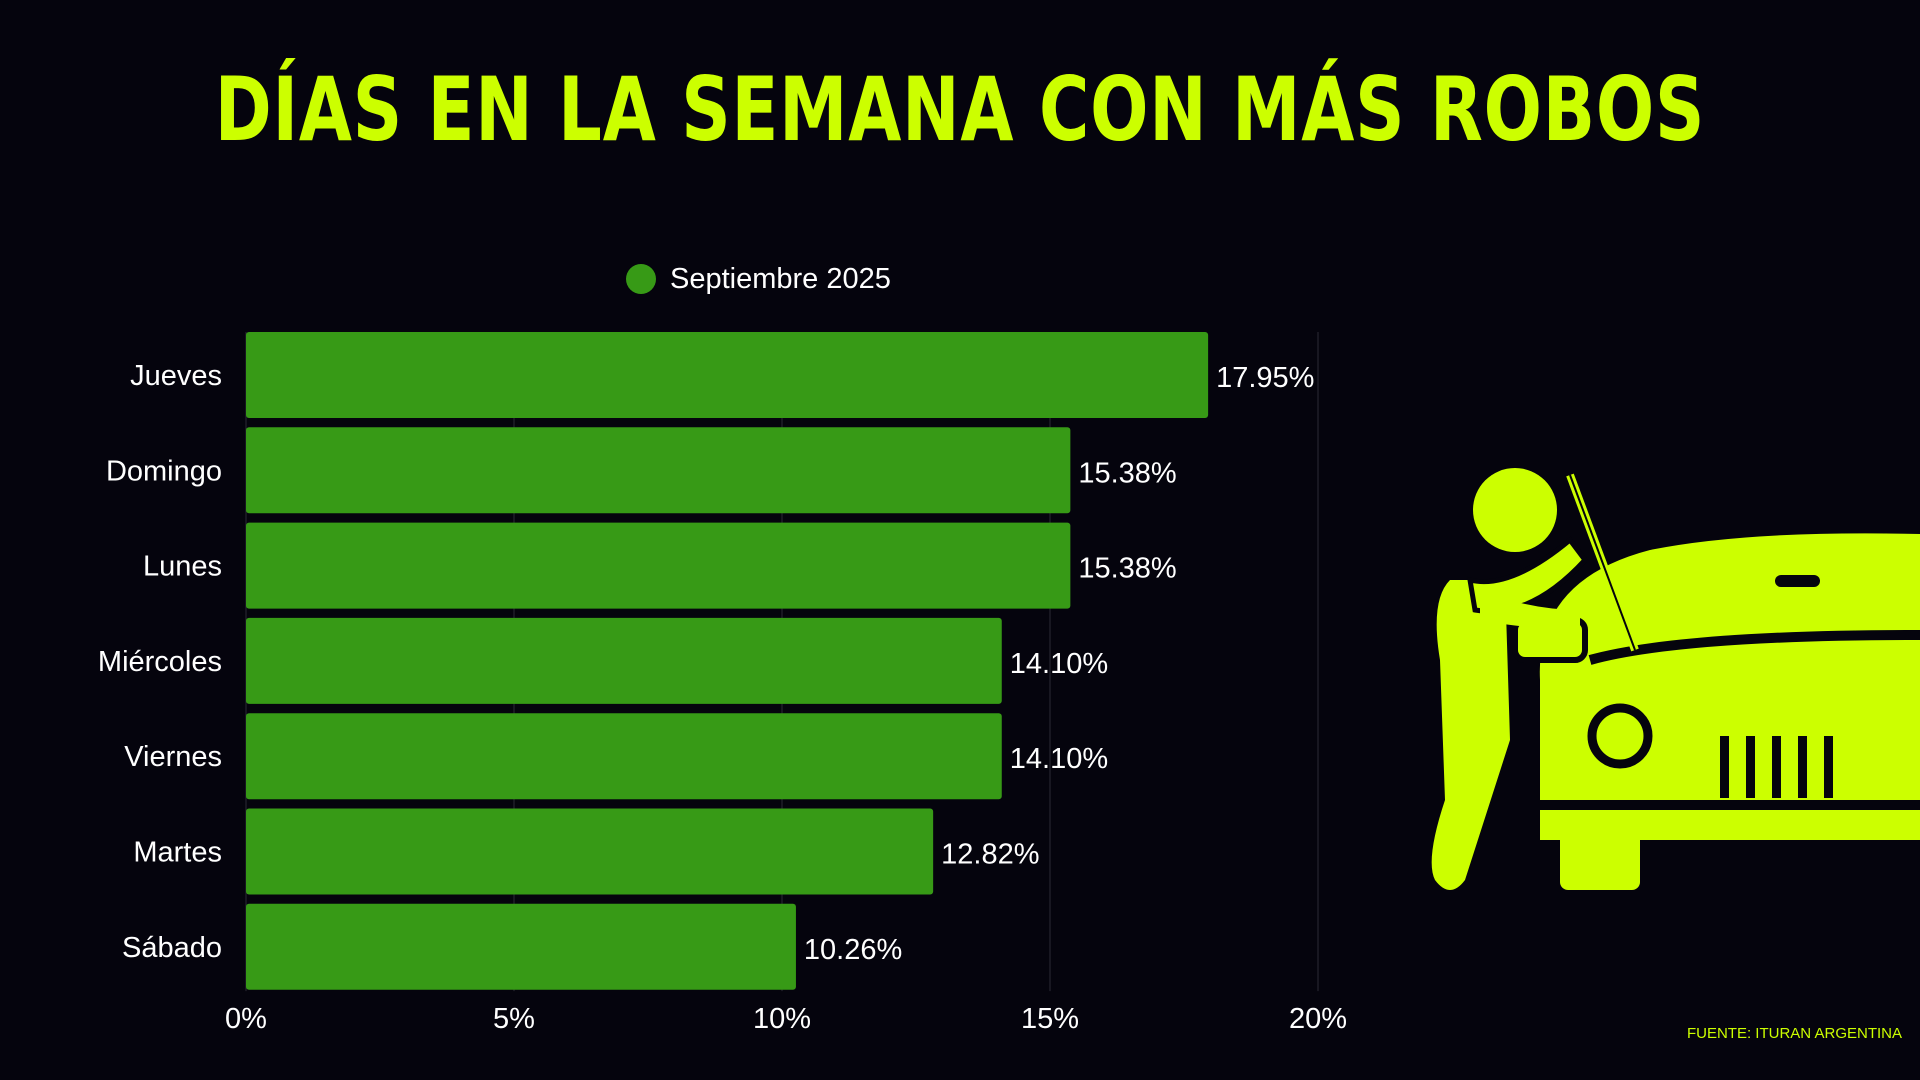 The height and width of the screenshot is (1080, 1920). Describe the element at coordinates (177, 853) in the screenshot. I see `category-label: Martes` at that location.